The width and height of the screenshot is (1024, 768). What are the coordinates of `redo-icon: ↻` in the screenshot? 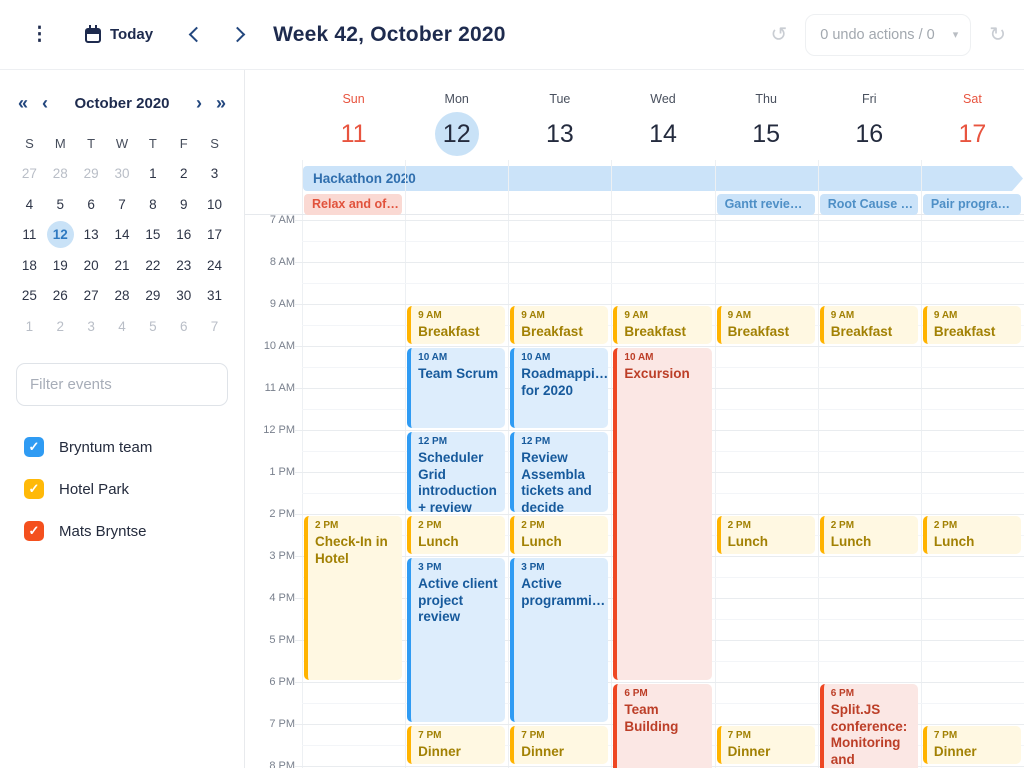 It's located at (997, 35).